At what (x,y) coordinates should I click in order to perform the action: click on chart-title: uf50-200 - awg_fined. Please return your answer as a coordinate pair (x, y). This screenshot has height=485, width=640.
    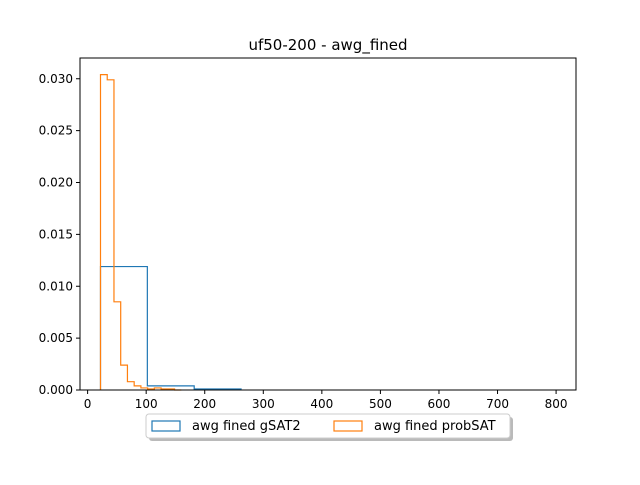
    Looking at the image, I should click on (327, 45).